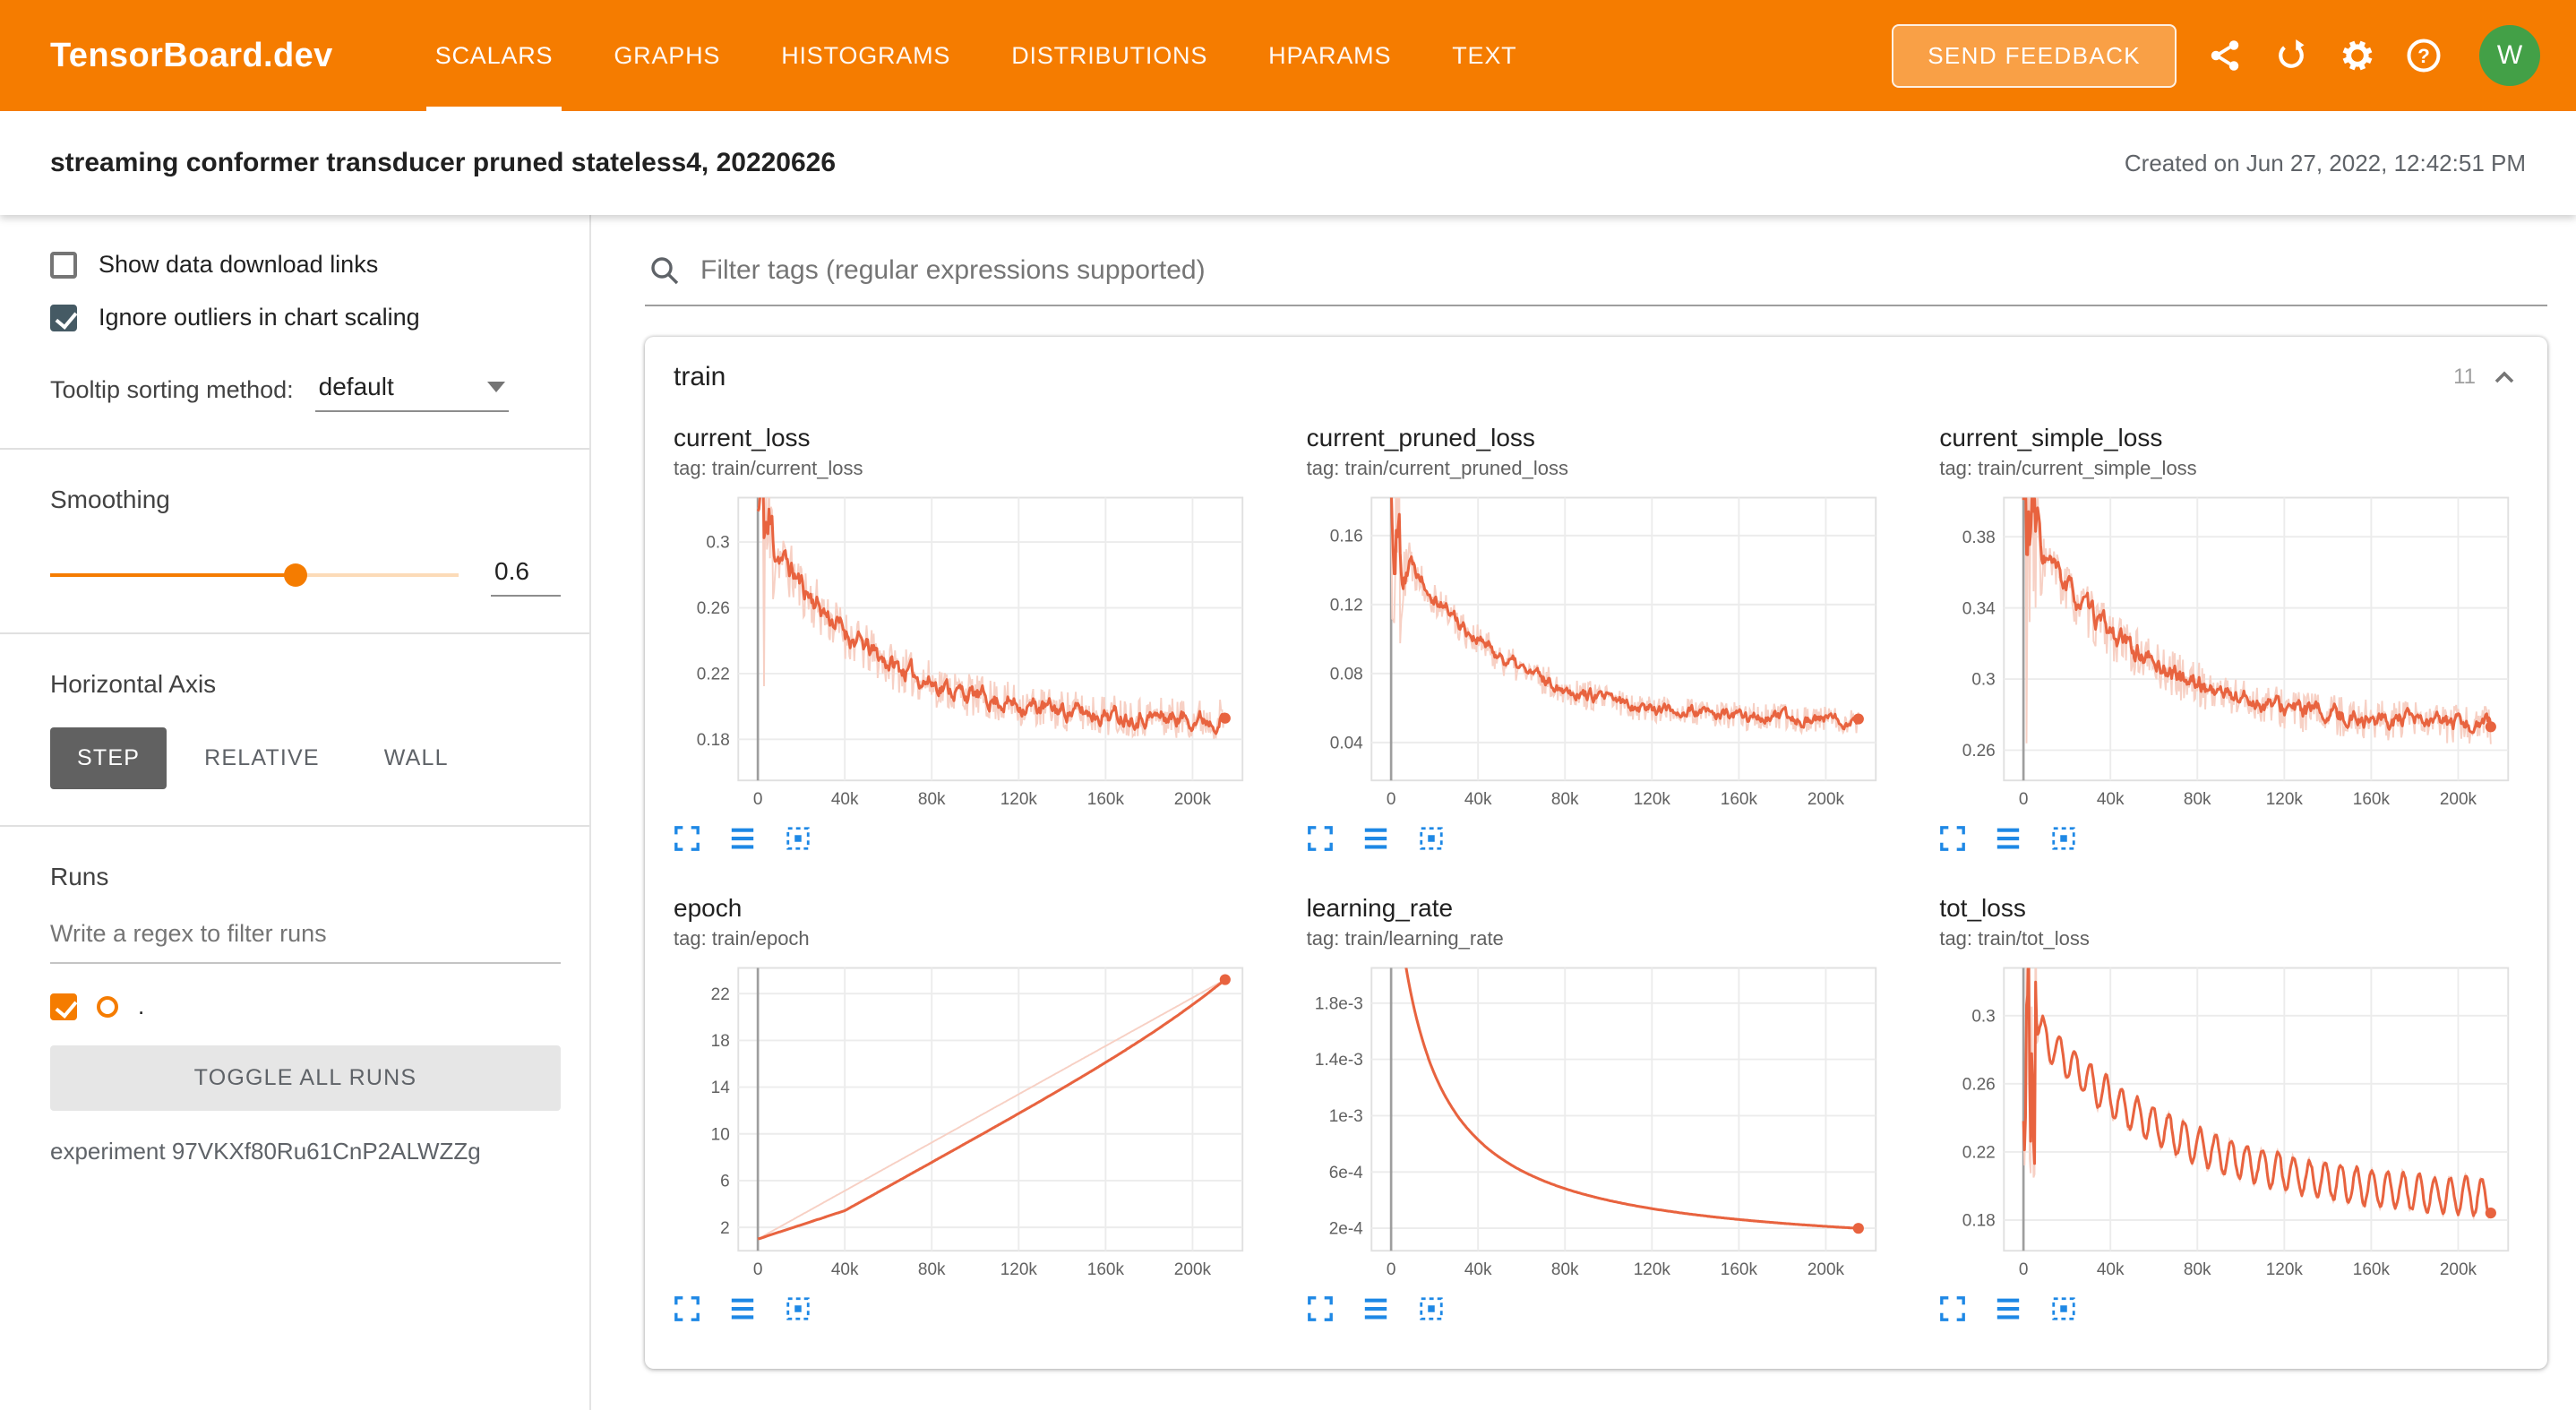 The image size is (2576, 1410). Describe the element at coordinates (294, 449) in the screenshot. I see `divider` at that location.